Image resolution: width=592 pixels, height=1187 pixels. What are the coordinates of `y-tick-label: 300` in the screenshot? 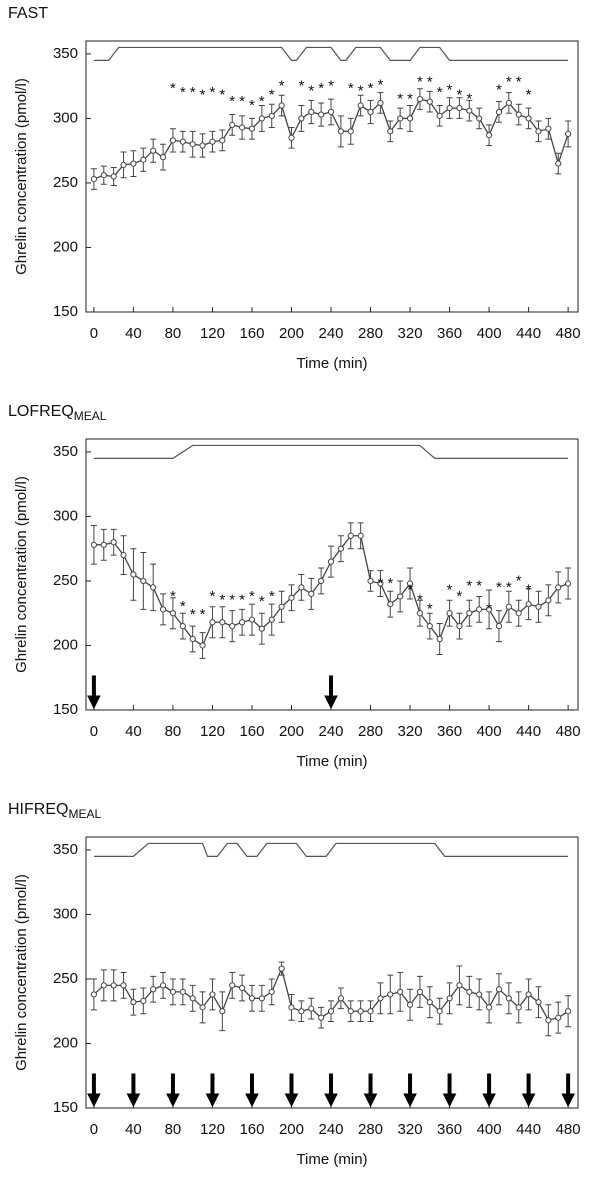 It's located at (65, 515).